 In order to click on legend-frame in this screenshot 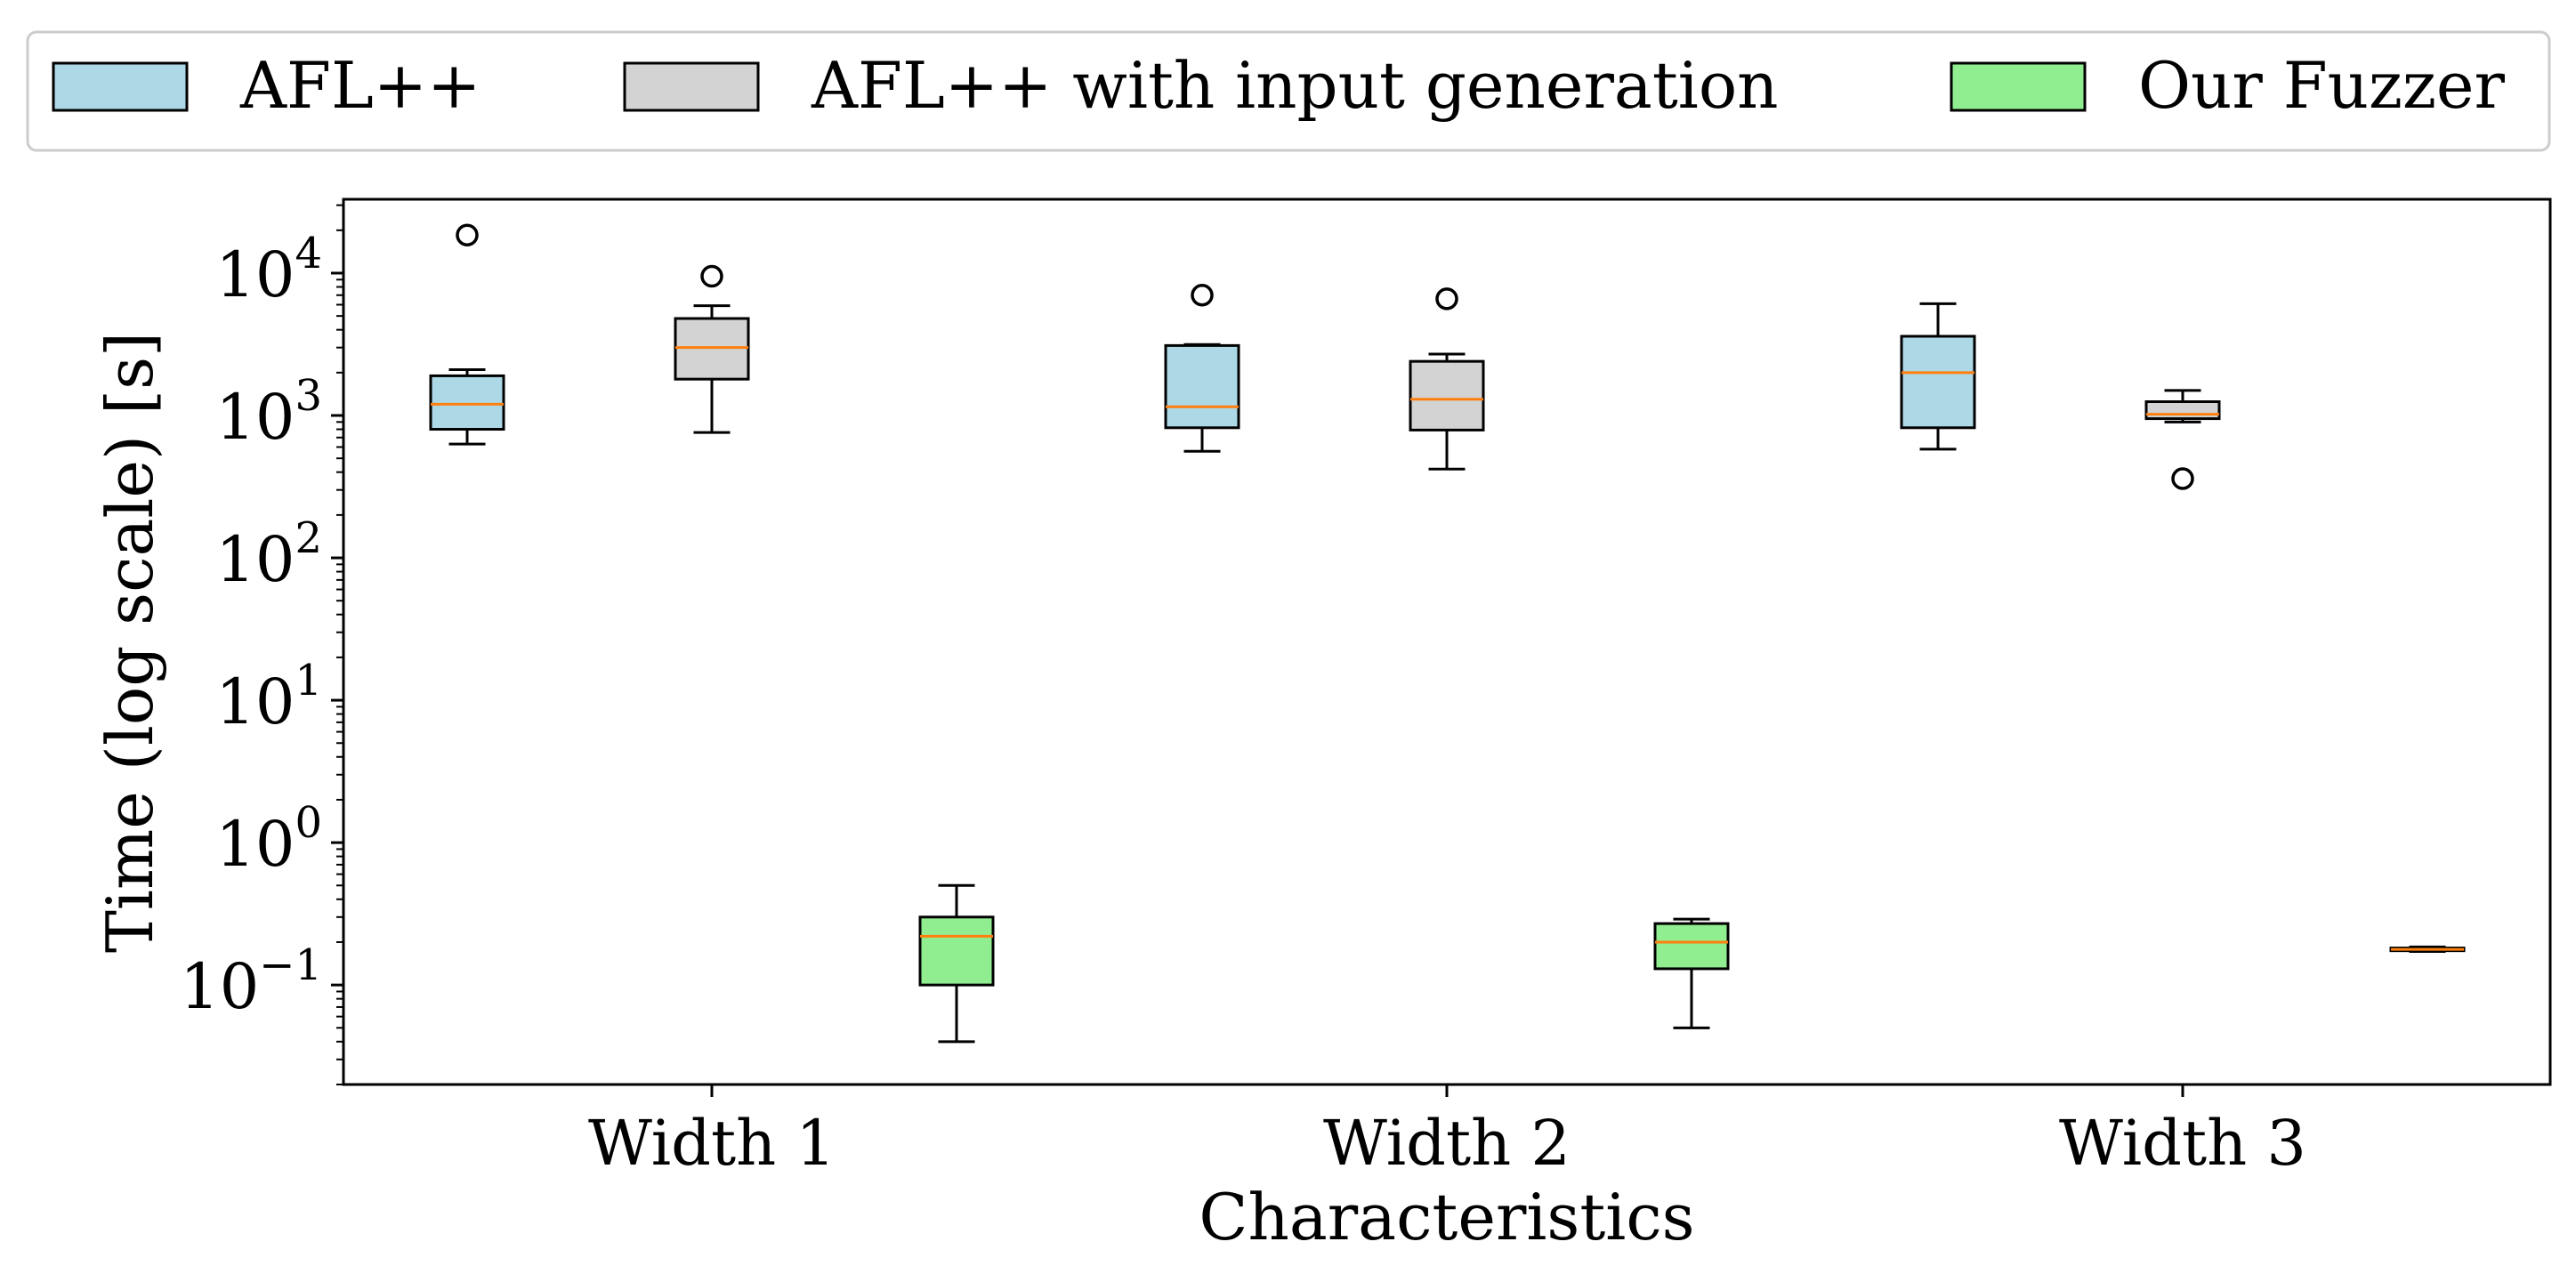, I will do `click(1288, 91)`.